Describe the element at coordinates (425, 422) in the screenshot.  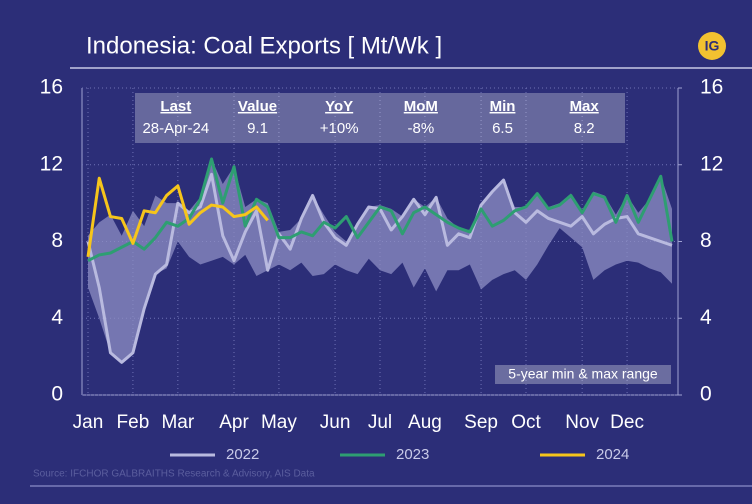
I see `x-tick-label: Aug` at that location.